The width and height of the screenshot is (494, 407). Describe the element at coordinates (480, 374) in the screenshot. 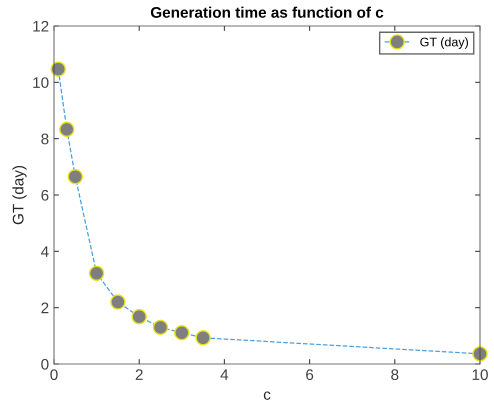

I see `x-tick-label: 10` at that location.